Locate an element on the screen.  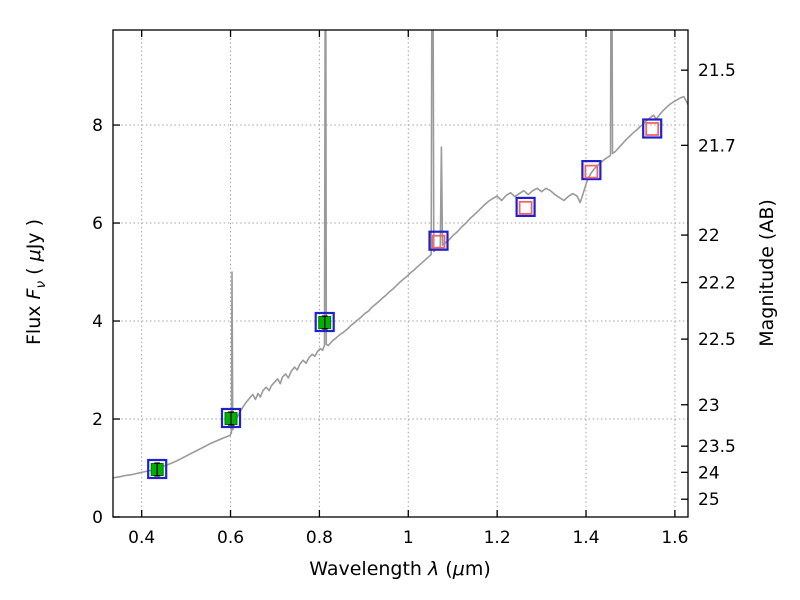
y-tick-label-right: 22 is located at coordinates (709, 236).